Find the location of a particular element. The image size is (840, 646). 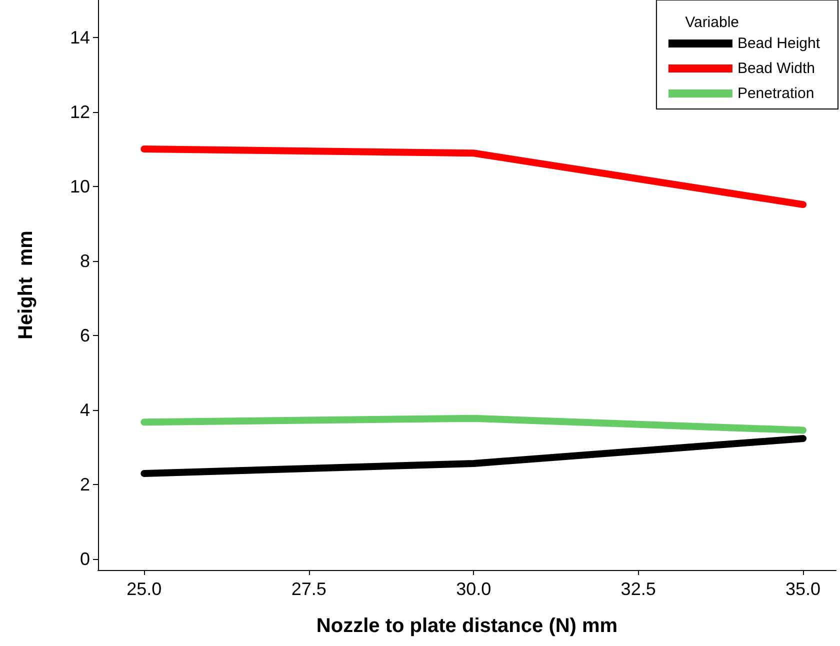

x-tick-label: 32.5 is located at coordinates (638, 589).